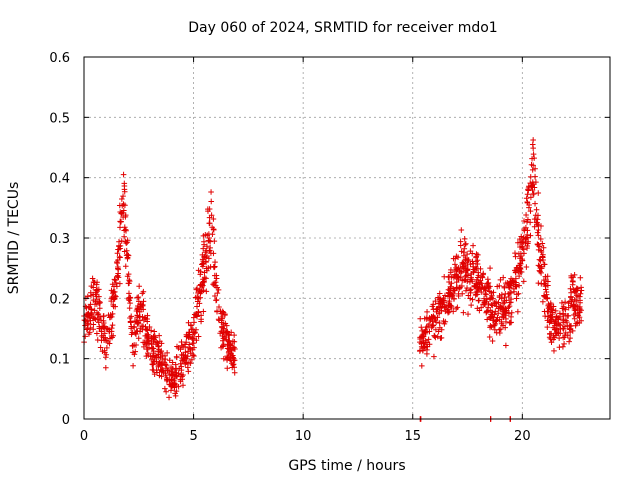  I want to click on y-axis-title: SRMTID / TECUs, so click(14, 238).